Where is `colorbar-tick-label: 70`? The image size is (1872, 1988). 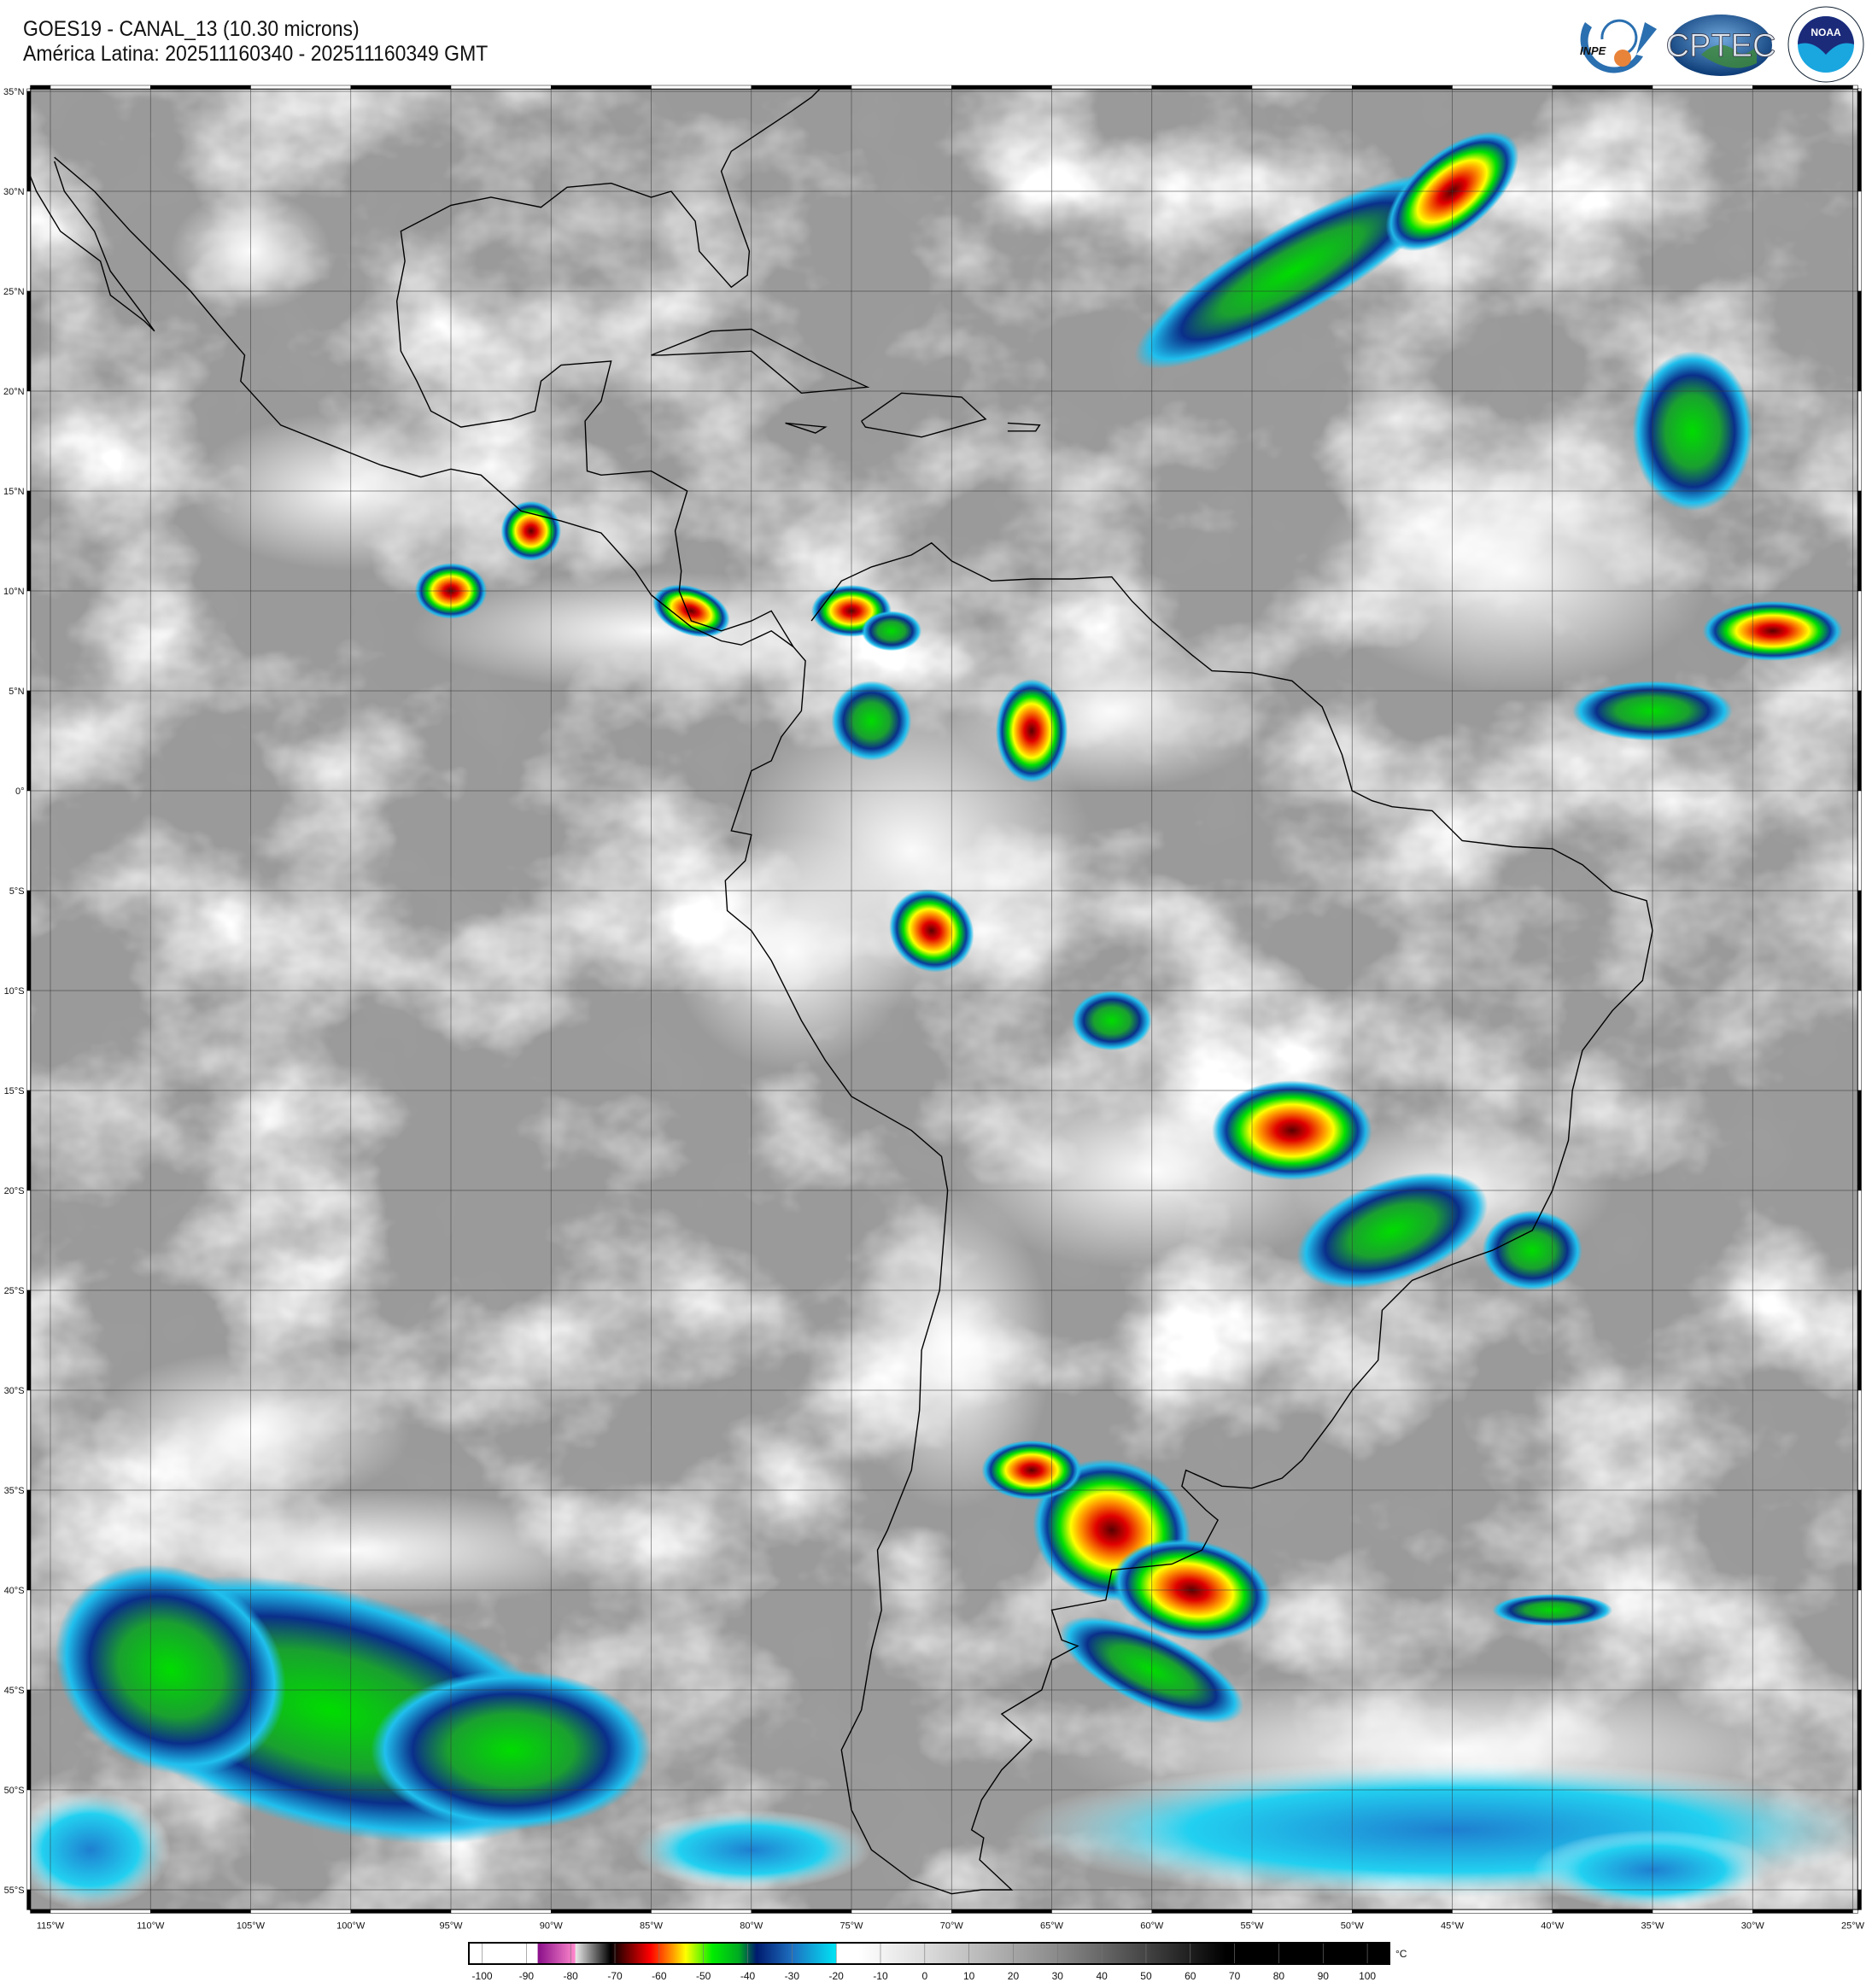 colorbar-tick-label: 70 is located at coordinates (1235, 1976).